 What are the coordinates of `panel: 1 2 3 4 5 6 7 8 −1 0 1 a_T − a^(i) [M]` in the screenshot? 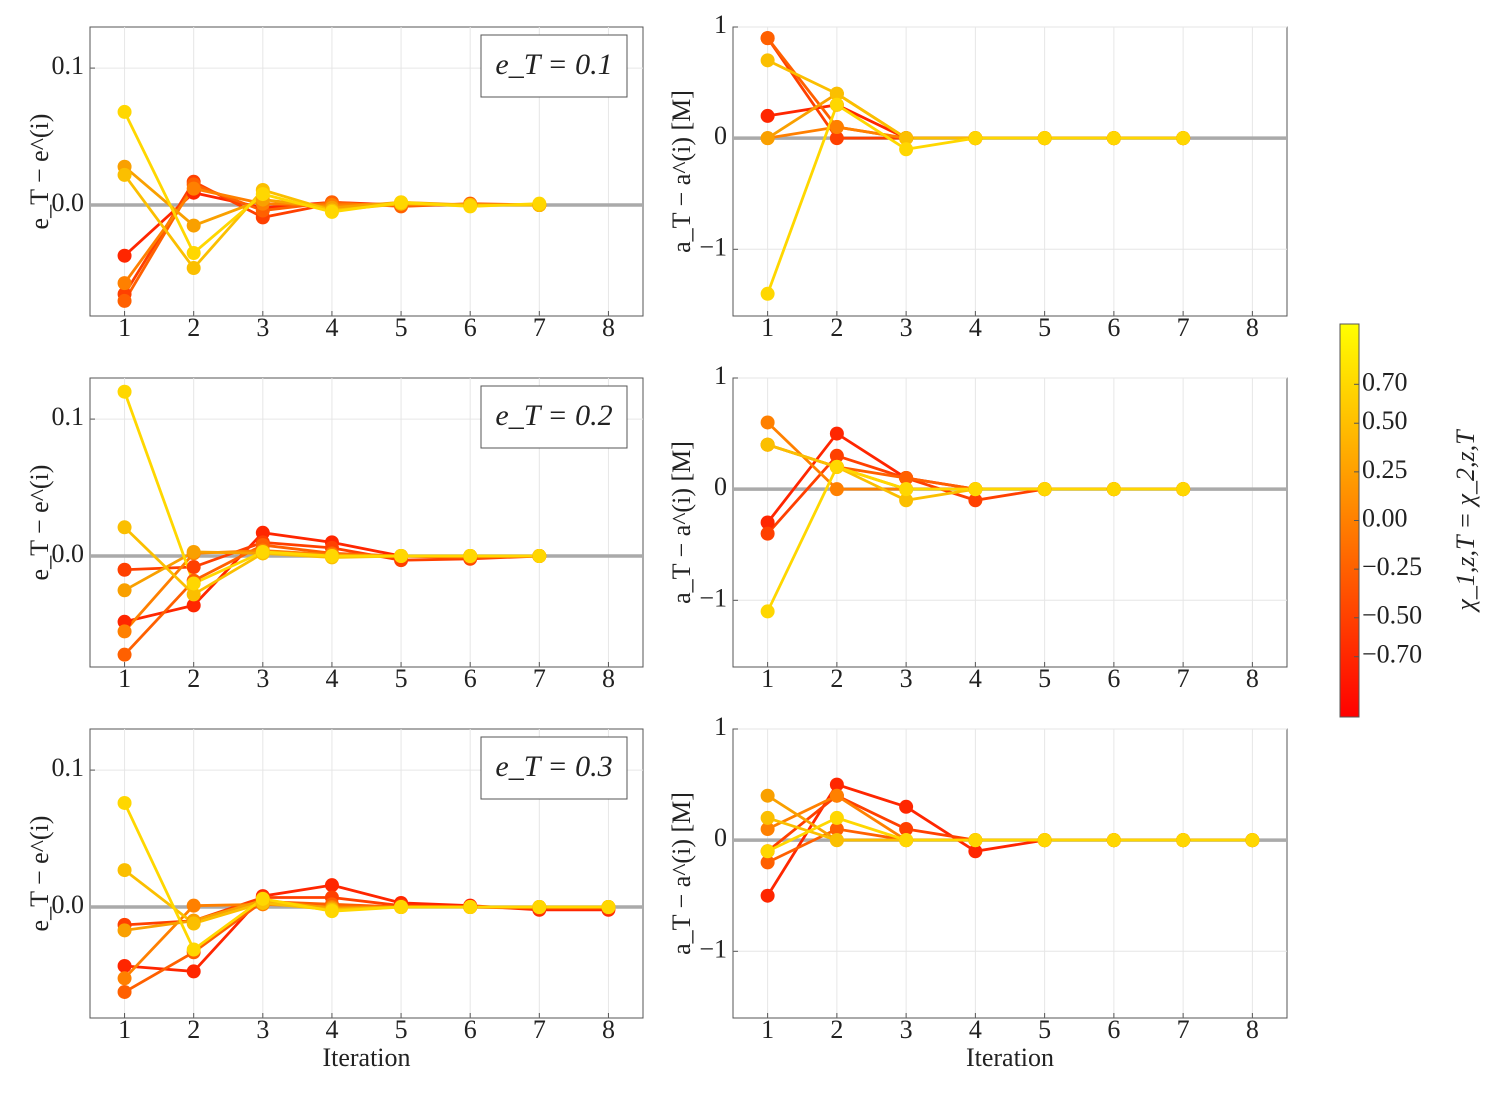 It's located at (977, 176).